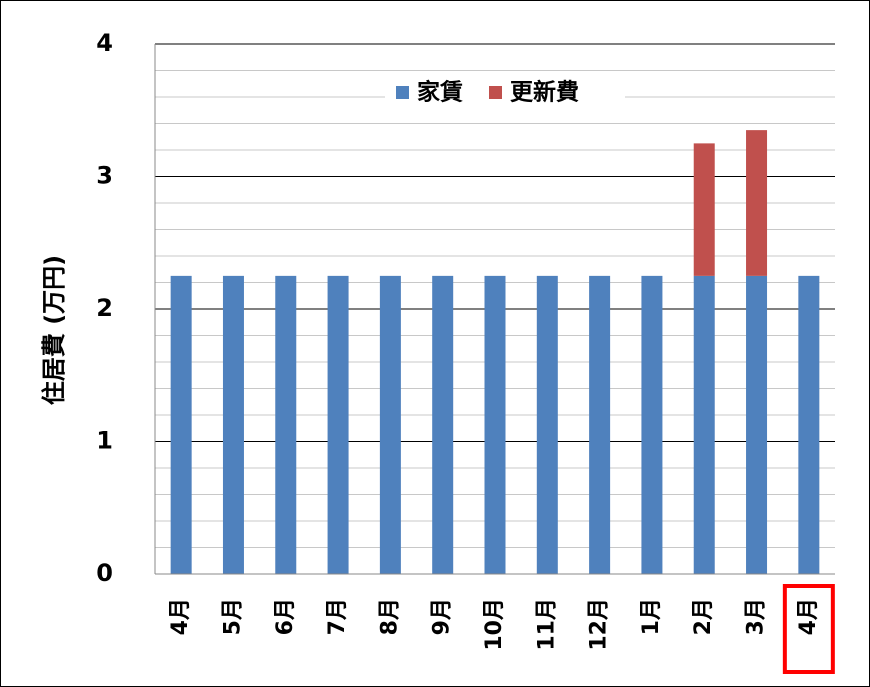 This screenshot has width=870, height=687. Describe the element at coordinates (389, 616) in the screenshot. I see `x-tick-label: 8月` at that location.